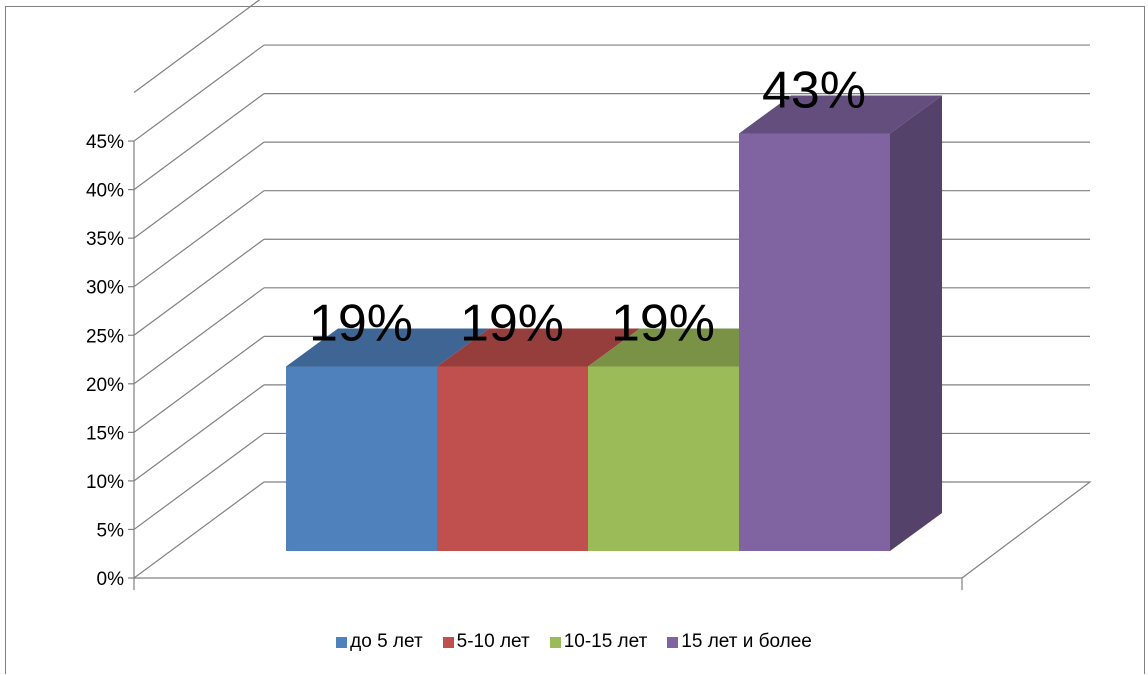 The height and width of the screenshot is (675, 1148). What do you see at coordinates (105, 433) in the screenshot?
I see `y-tick-label: 15%` at bounding box center [105, 433].